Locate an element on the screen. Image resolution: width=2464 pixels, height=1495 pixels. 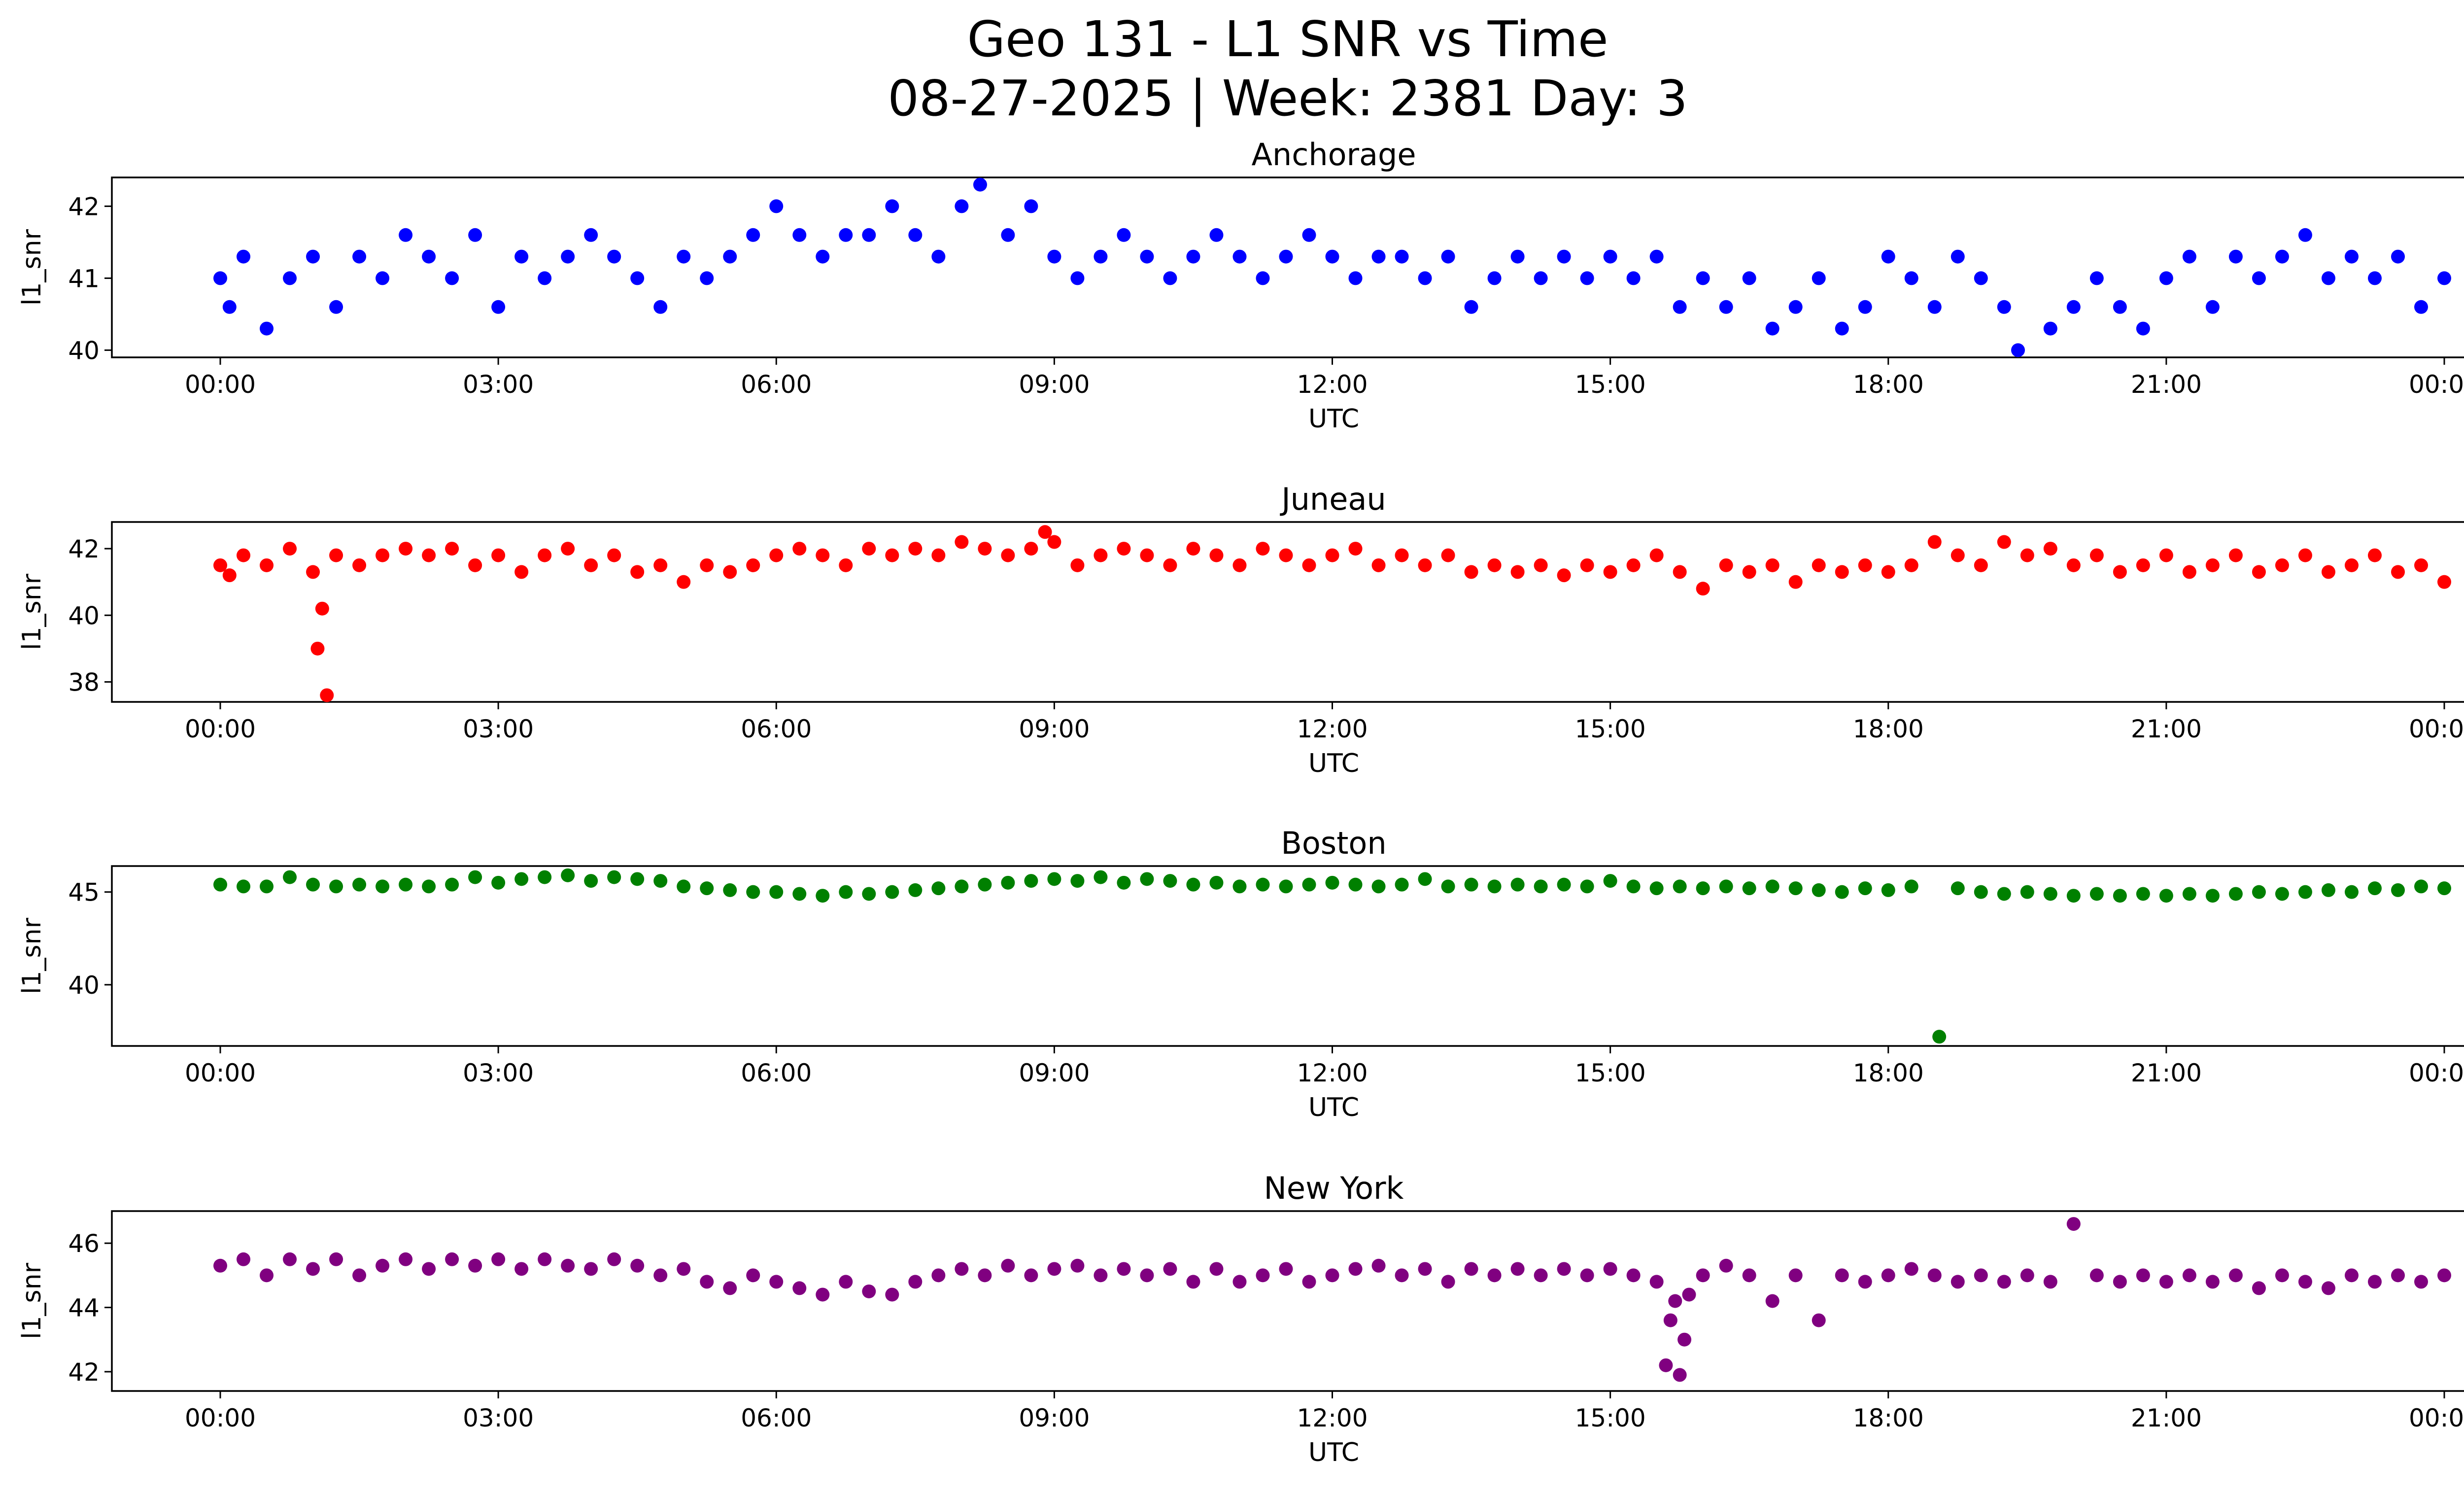
new-york-ytick-label: 46 is located at coordinates (84, 1243).